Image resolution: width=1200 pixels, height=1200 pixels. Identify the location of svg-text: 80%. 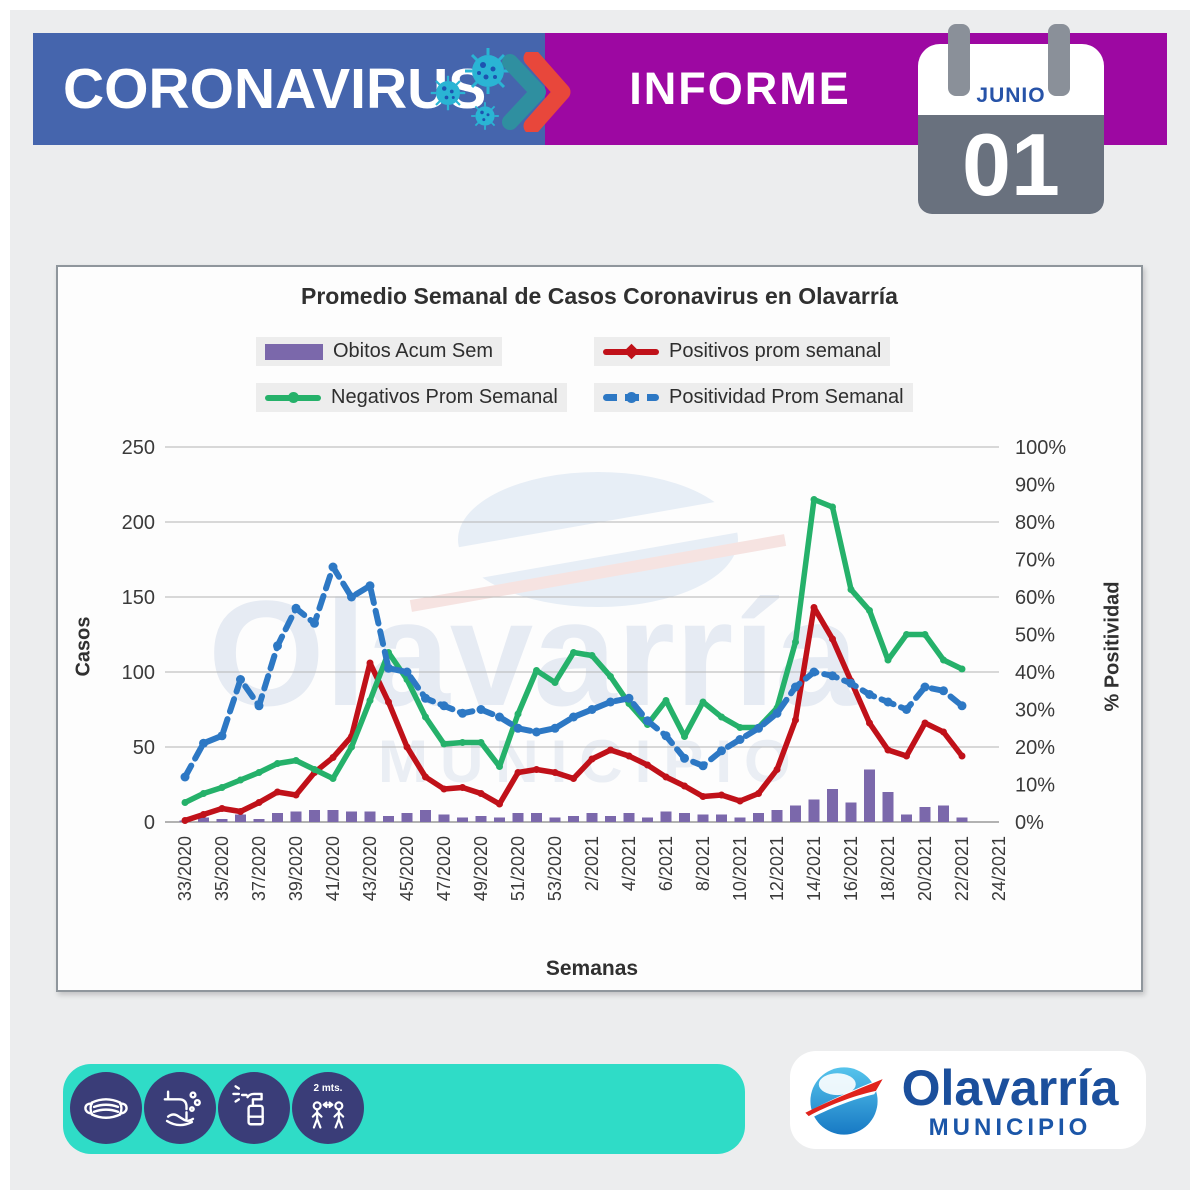
(1035, 523).